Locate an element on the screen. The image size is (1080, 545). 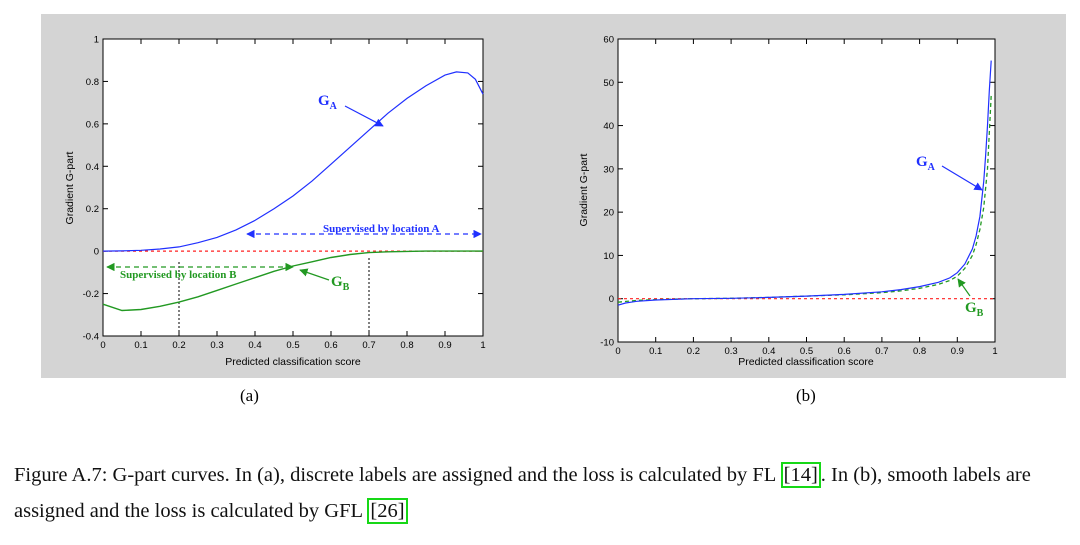
citation-link-14: [14] is located at coordinates (800, 475).